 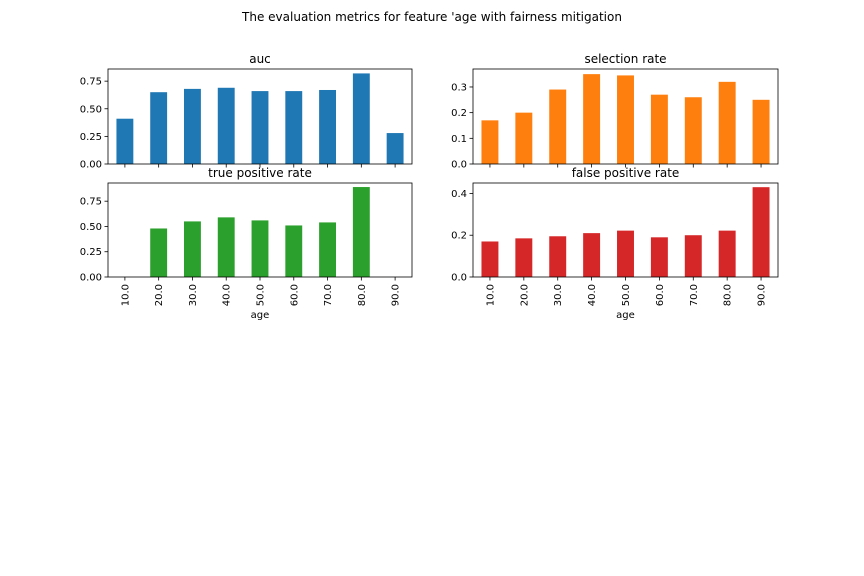 What do you see at coordinates (625, 59) in the screenshot?
I see `subplot-title: selection rate` at bounding box center [625, 59].